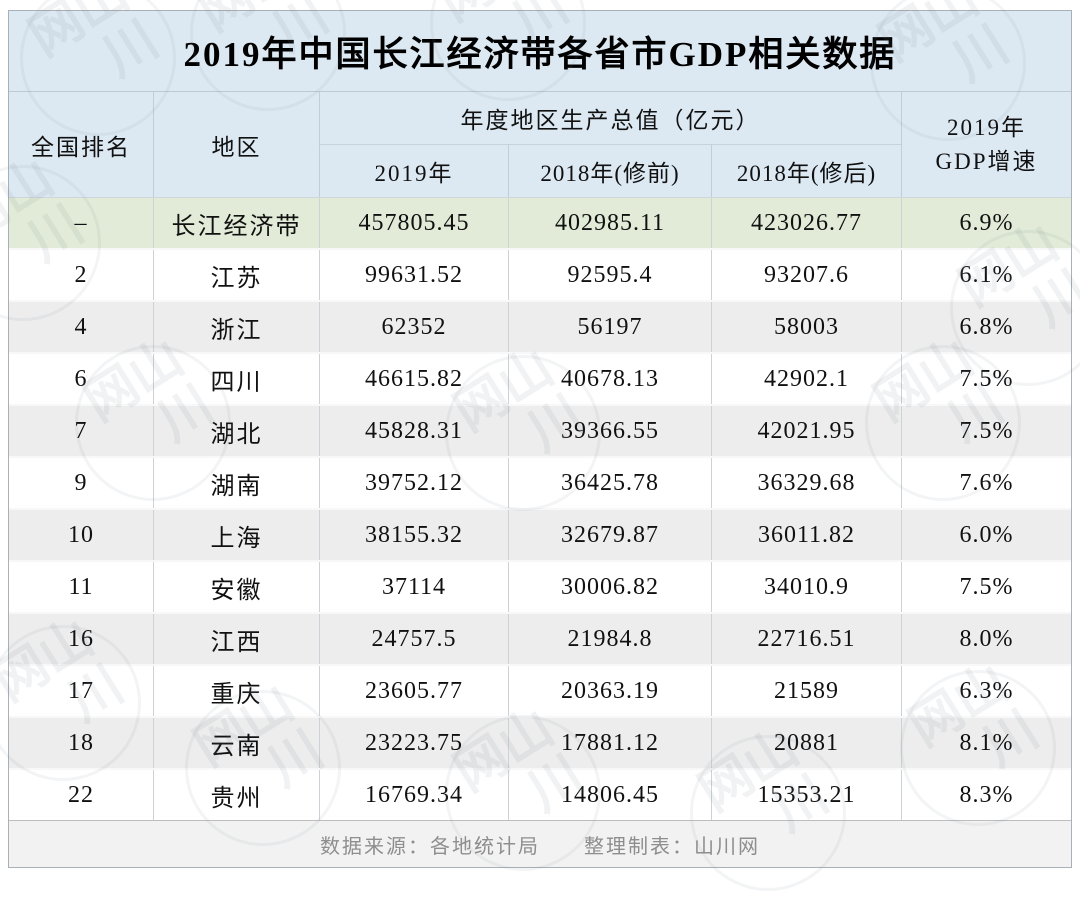  What do you see at coordinates (81, 482) in the screenshot?
I see `rank-cell: 9` at bounding box center [81, 482].